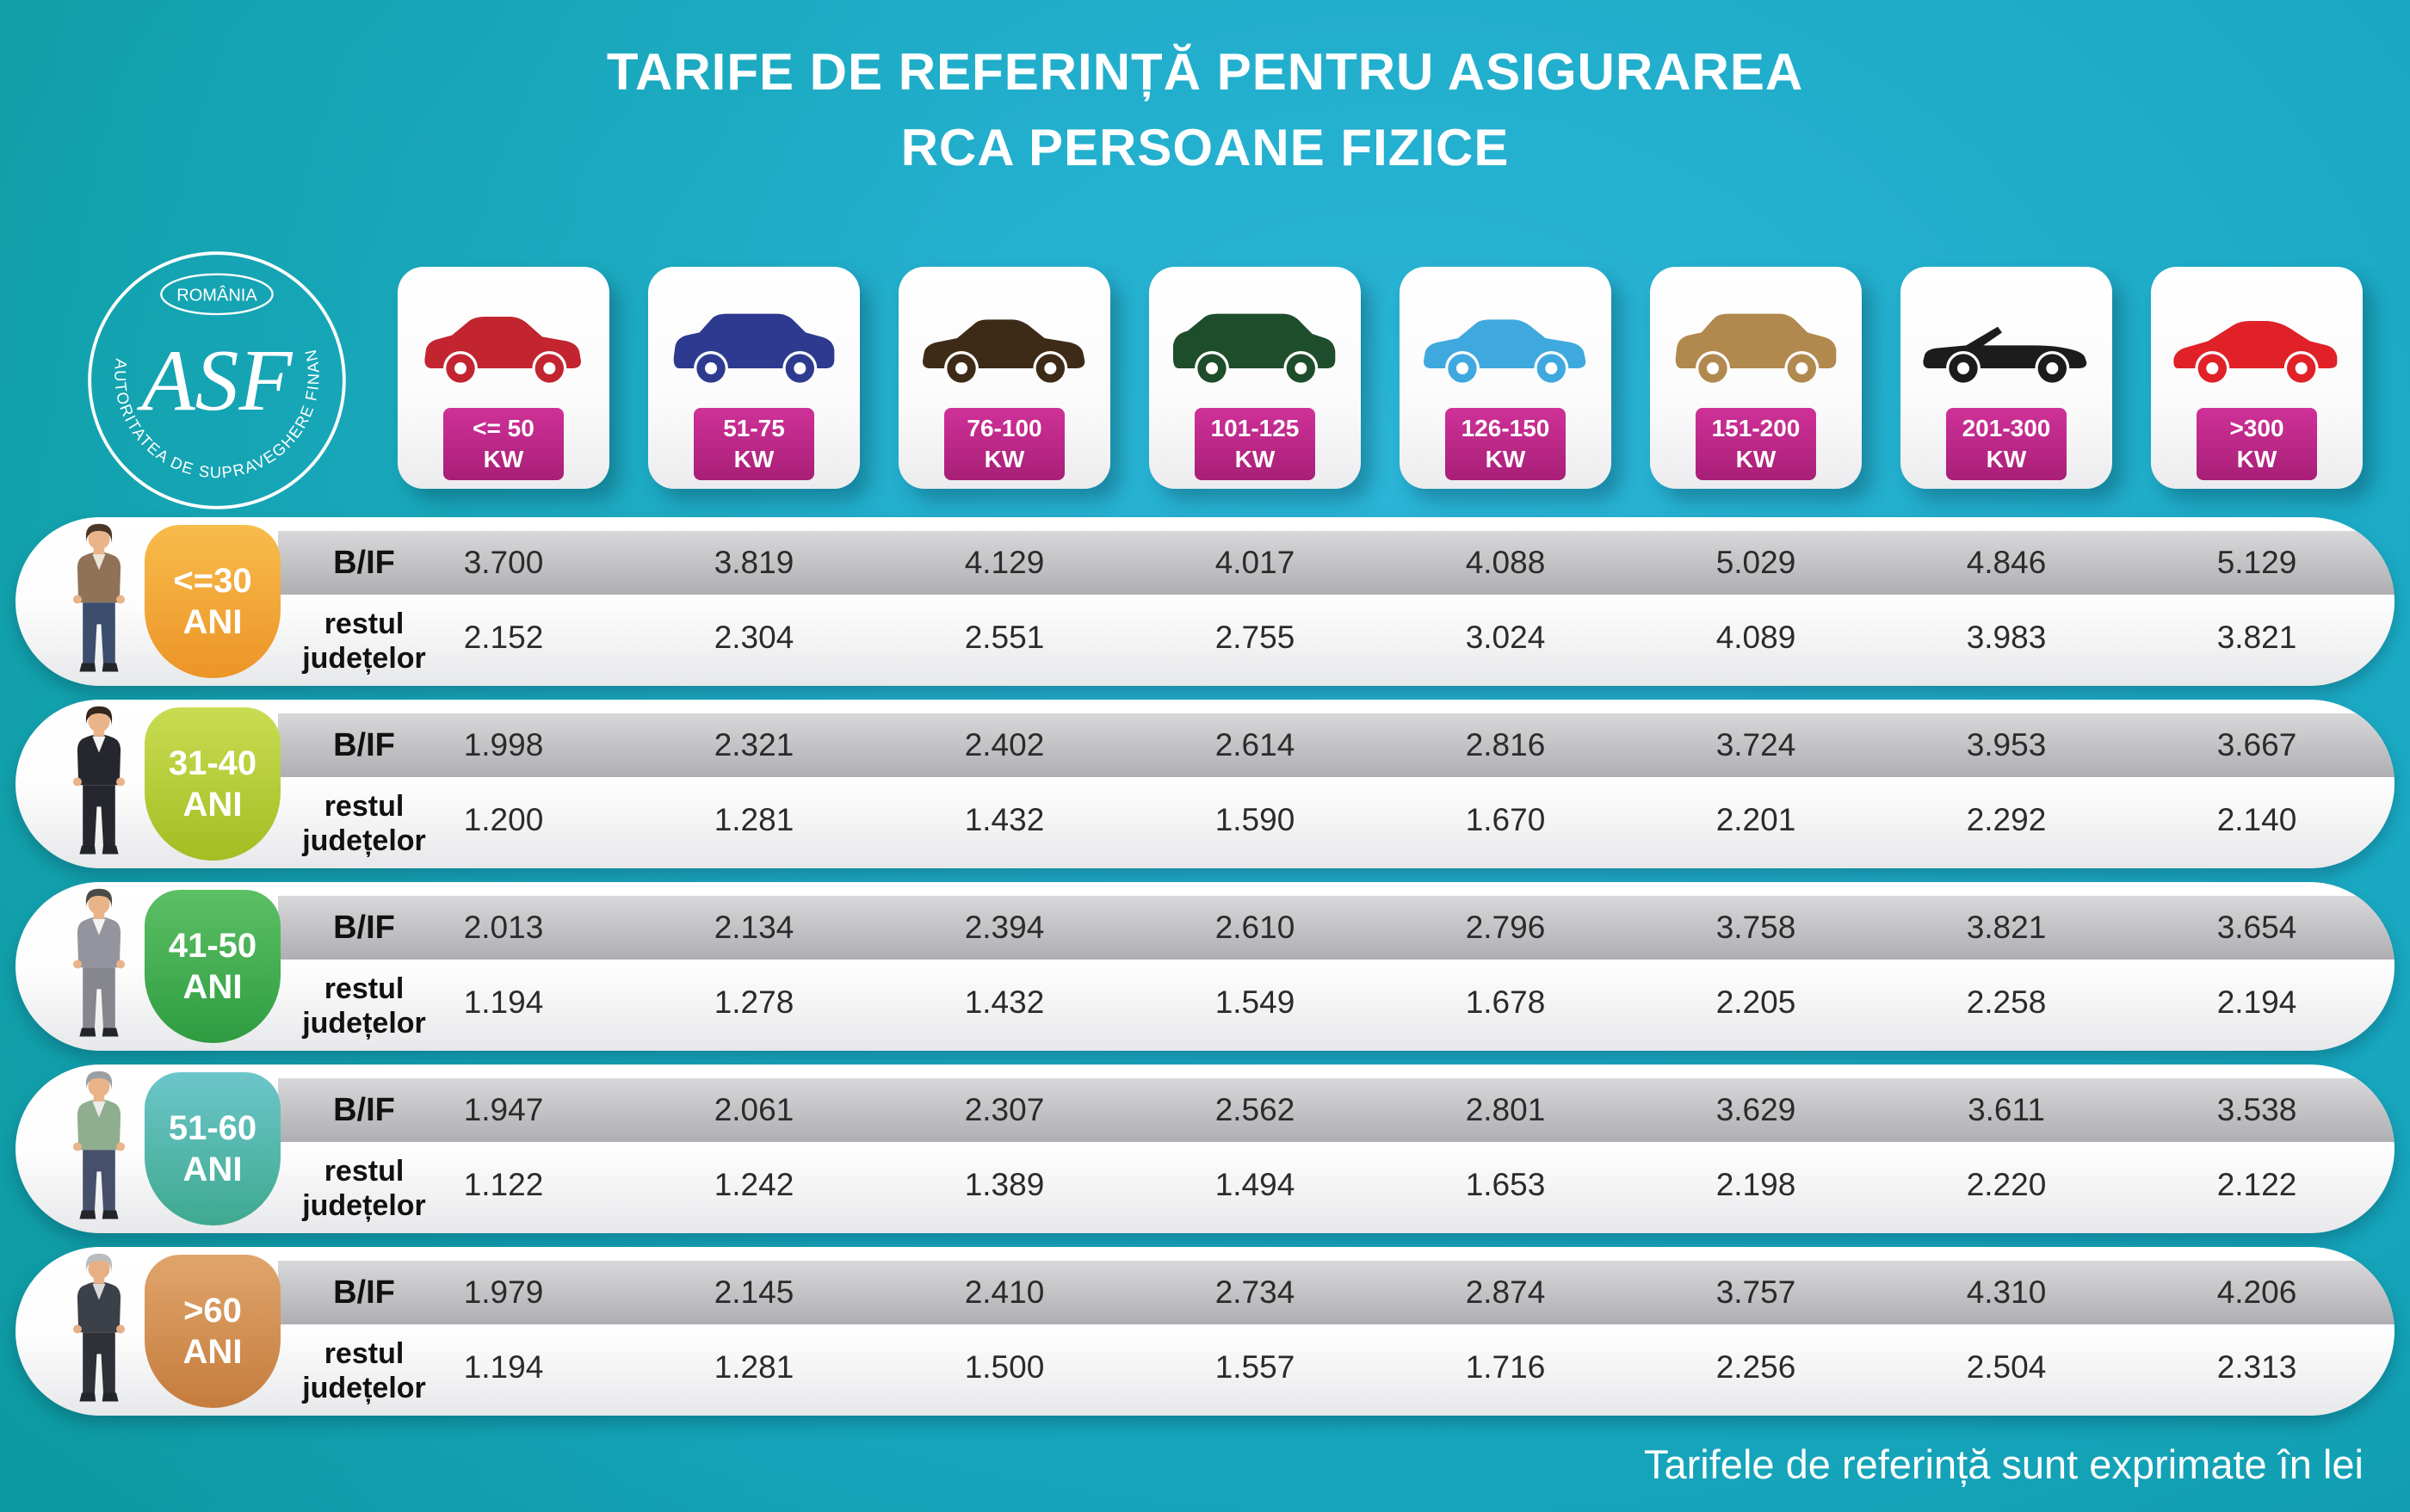  What do you see at coordinates (2007, 819) in the screenshot?
I see `tariff-cell: 2.292` at bounding box center [2007, 819].